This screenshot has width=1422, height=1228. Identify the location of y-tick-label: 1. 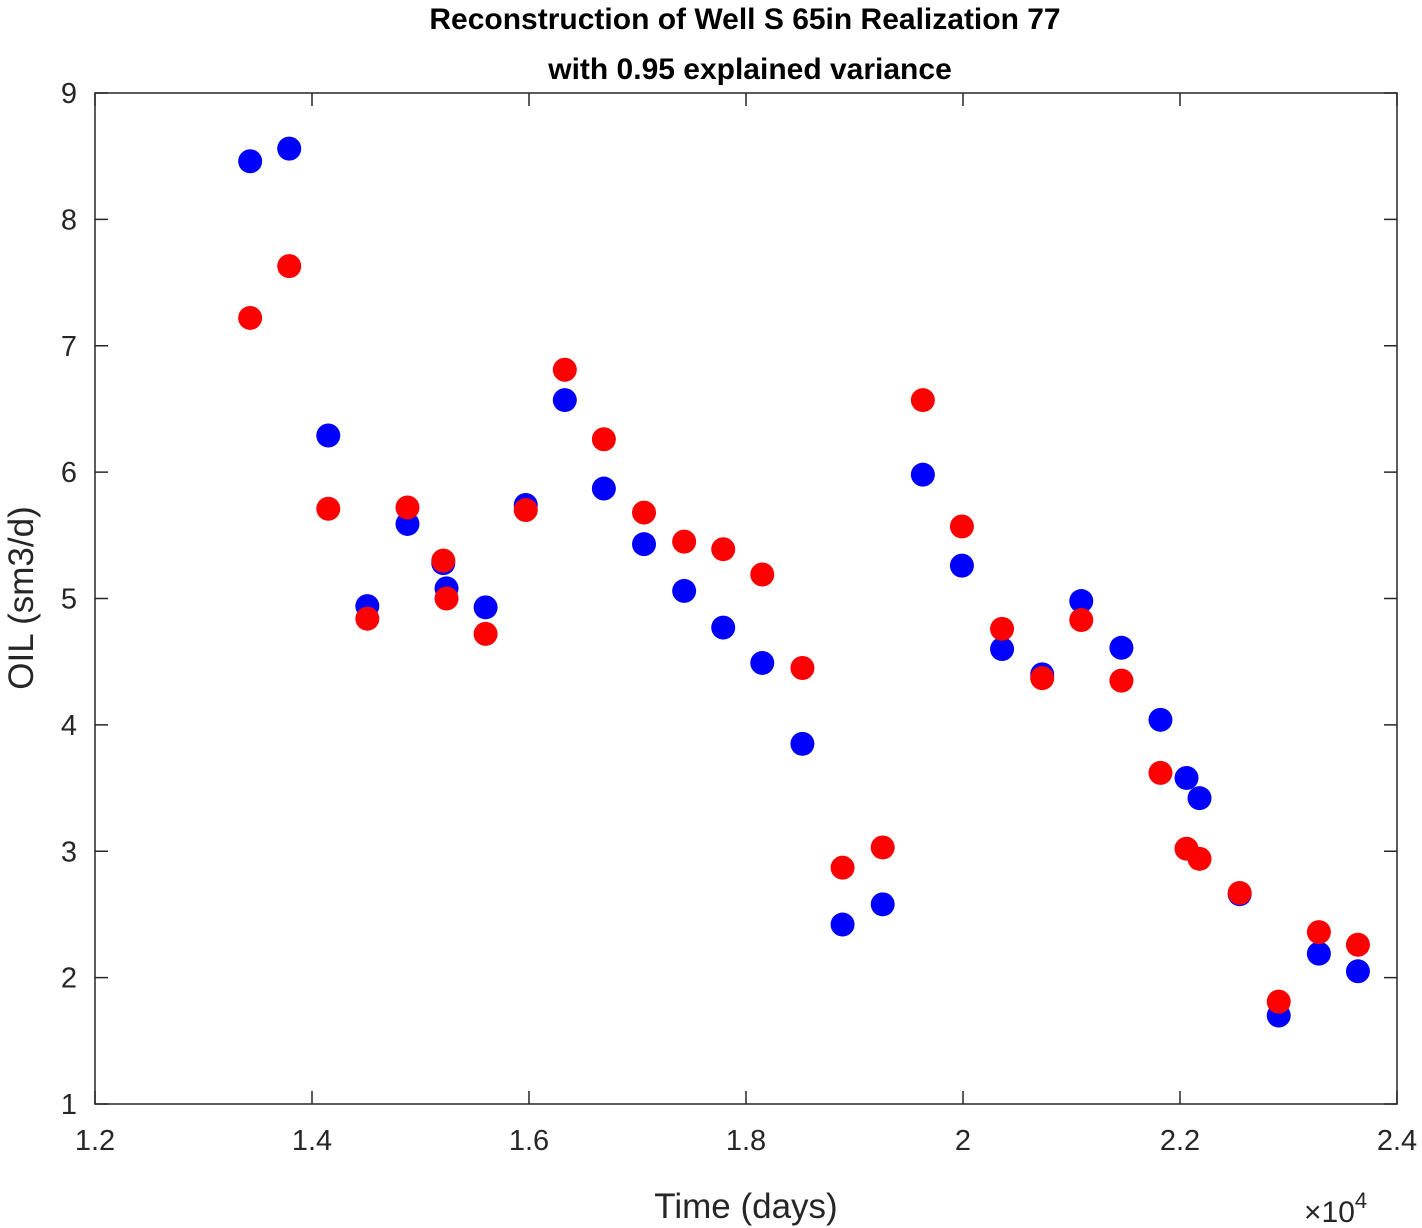
(69, 1105).